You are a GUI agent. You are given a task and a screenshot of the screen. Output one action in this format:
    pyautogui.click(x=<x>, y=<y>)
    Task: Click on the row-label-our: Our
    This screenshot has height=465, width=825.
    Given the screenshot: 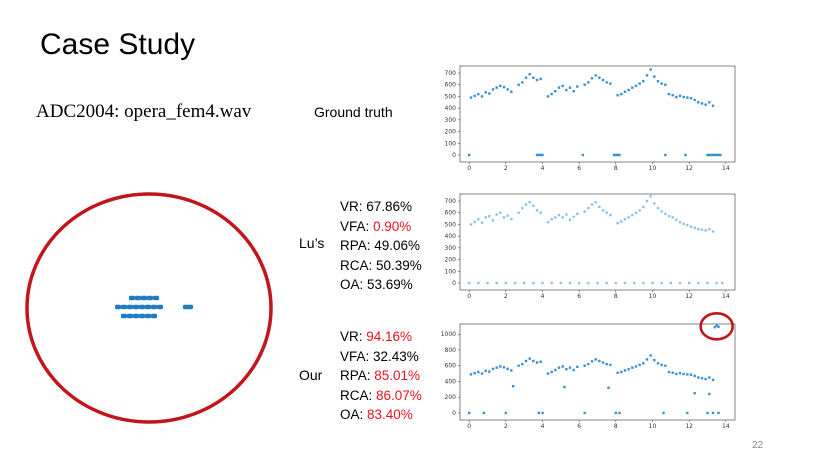 What is the action you would take?
    pyautogui.click(x=311, y=375)
    